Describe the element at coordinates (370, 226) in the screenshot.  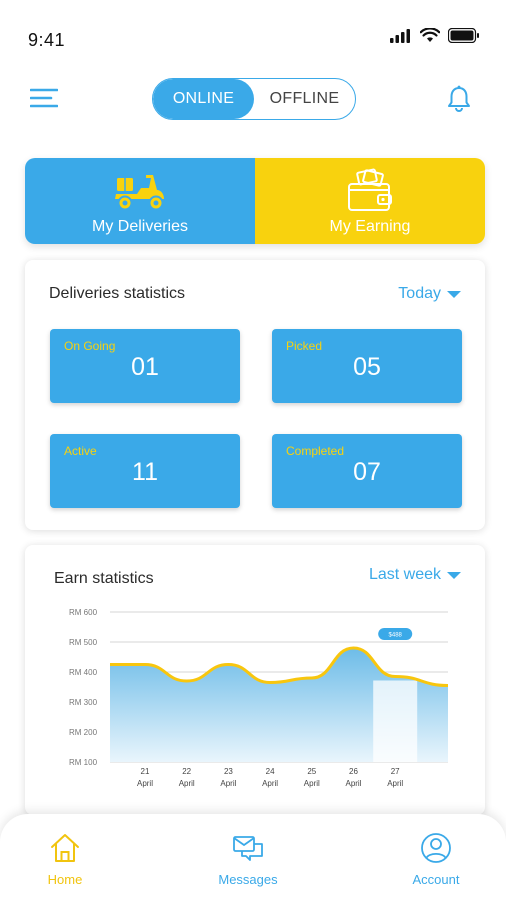
I see `tab-my-earning-label: My Earning` at that location.